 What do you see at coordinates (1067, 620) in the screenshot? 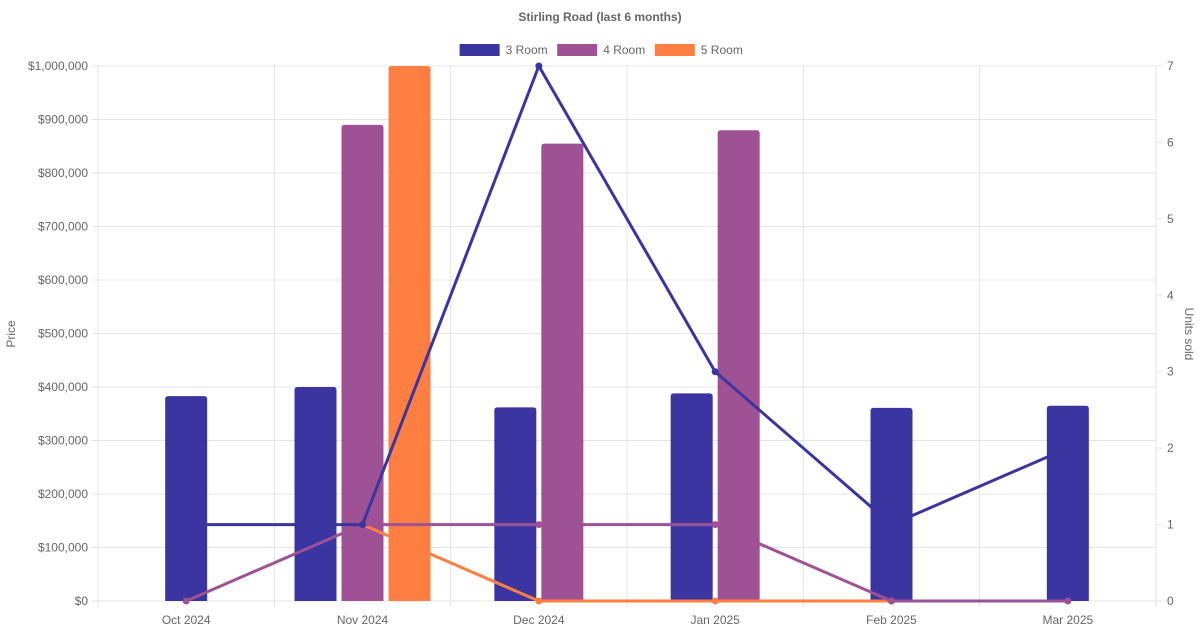
I see `x-tick-label: Mar 2025` at bounding box center [1067, 620].